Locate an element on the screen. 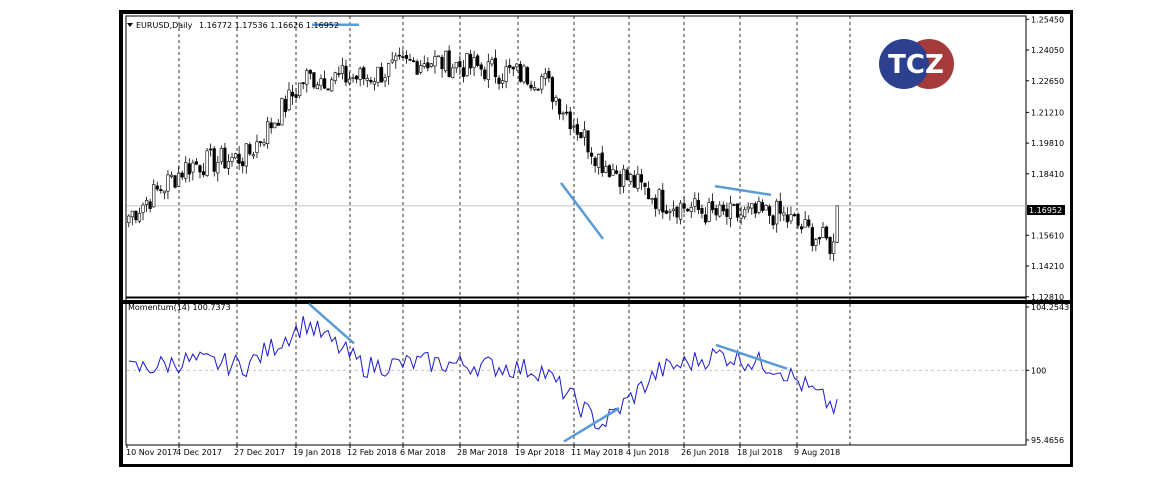 The width and height of the screenshot is (1170, 489). x-tick-label: 12 Feb 2018 is located at coordinates (372, 452).